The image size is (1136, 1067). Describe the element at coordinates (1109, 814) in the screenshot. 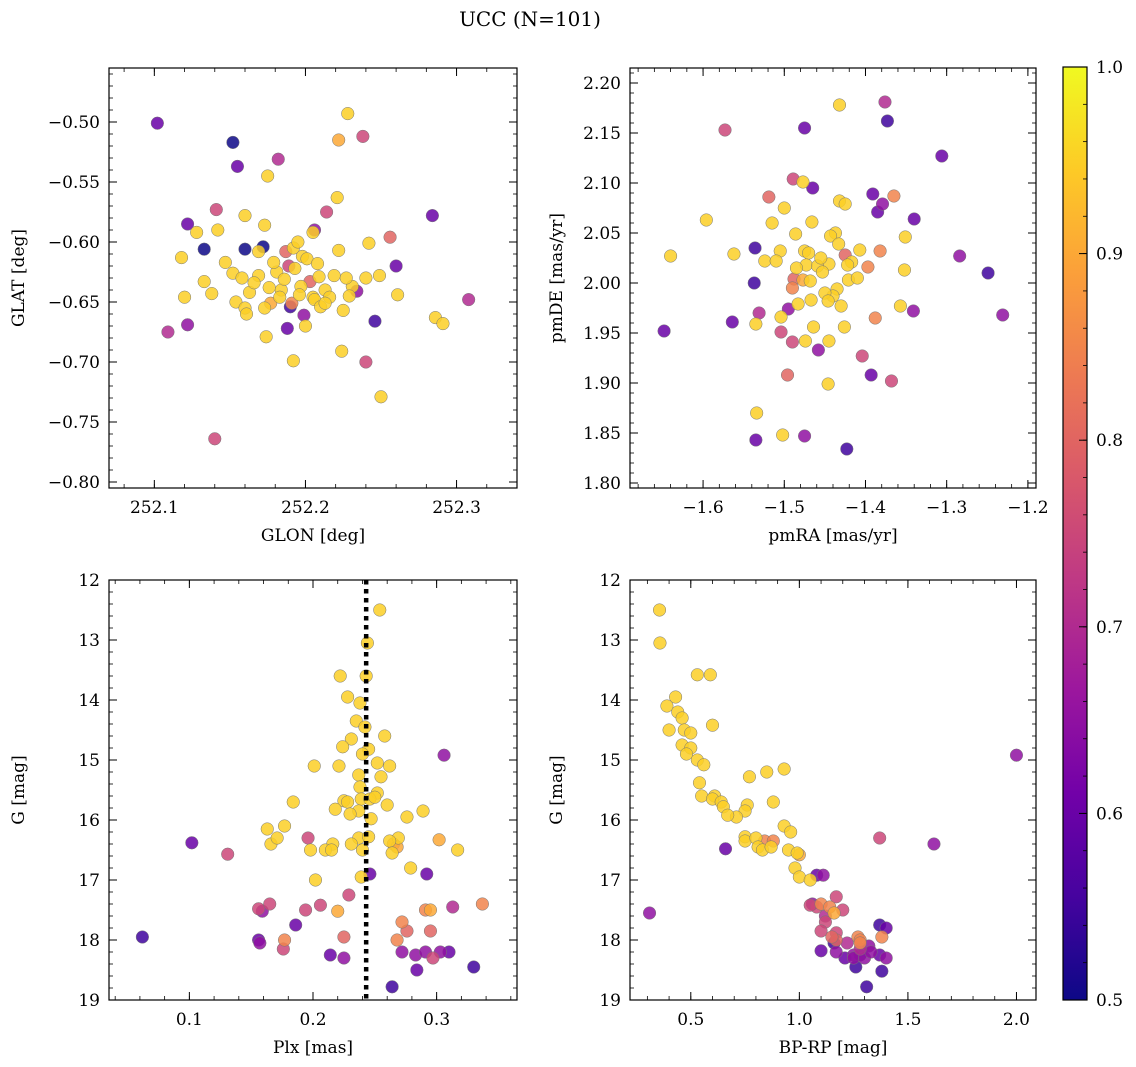

I see `colorbar-tick-label: 0.6` at that location.